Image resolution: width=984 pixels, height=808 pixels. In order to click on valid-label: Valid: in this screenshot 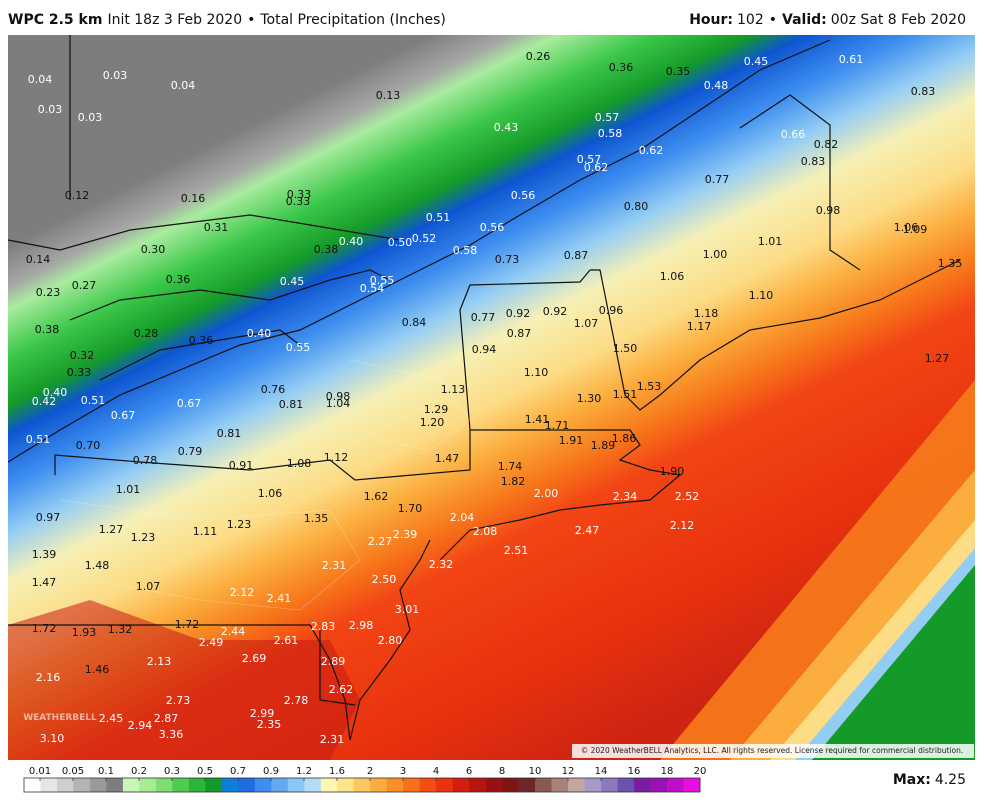, I will do `click(804, 20)`.